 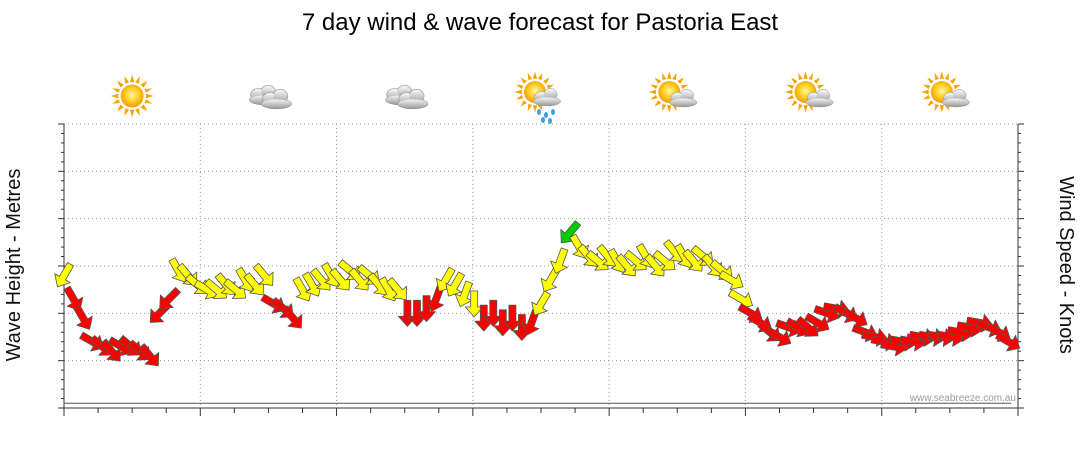 I want to click on sunny-icon, so click(x=132, y=96).